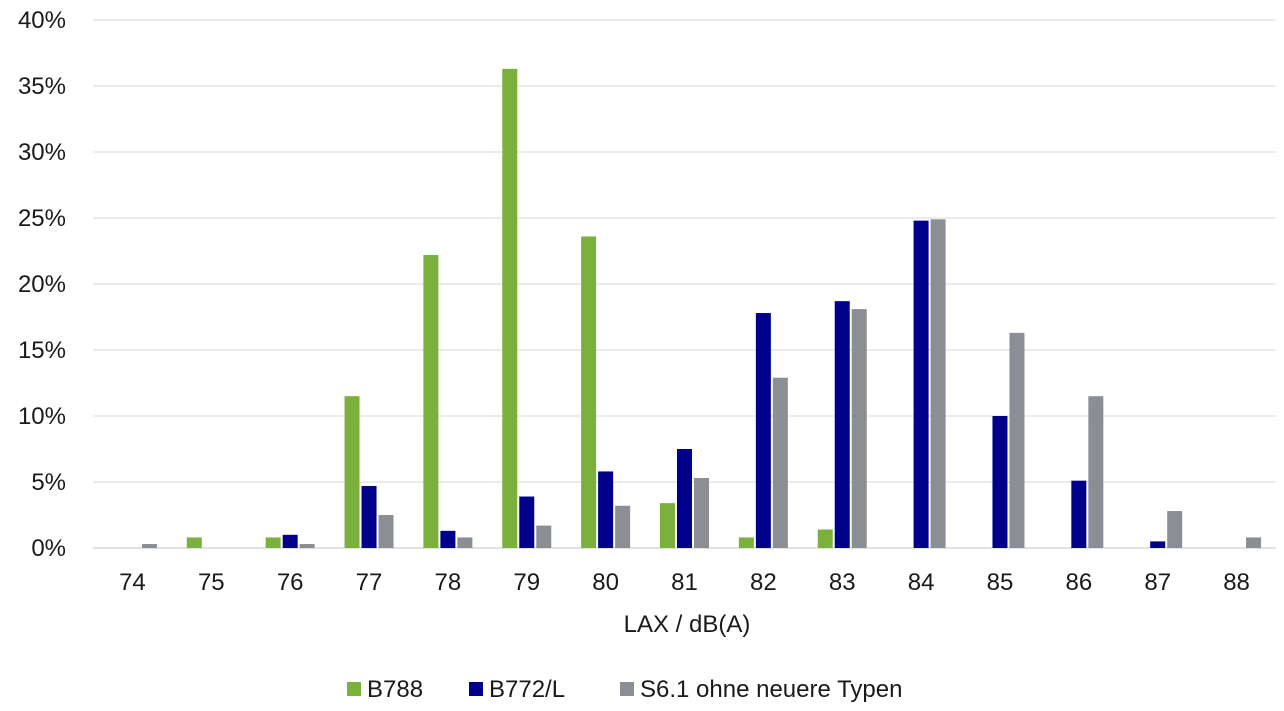 This screenshot has width=1284, height=711. I want to click on y-tick-label: 10%, so click(42, 416).